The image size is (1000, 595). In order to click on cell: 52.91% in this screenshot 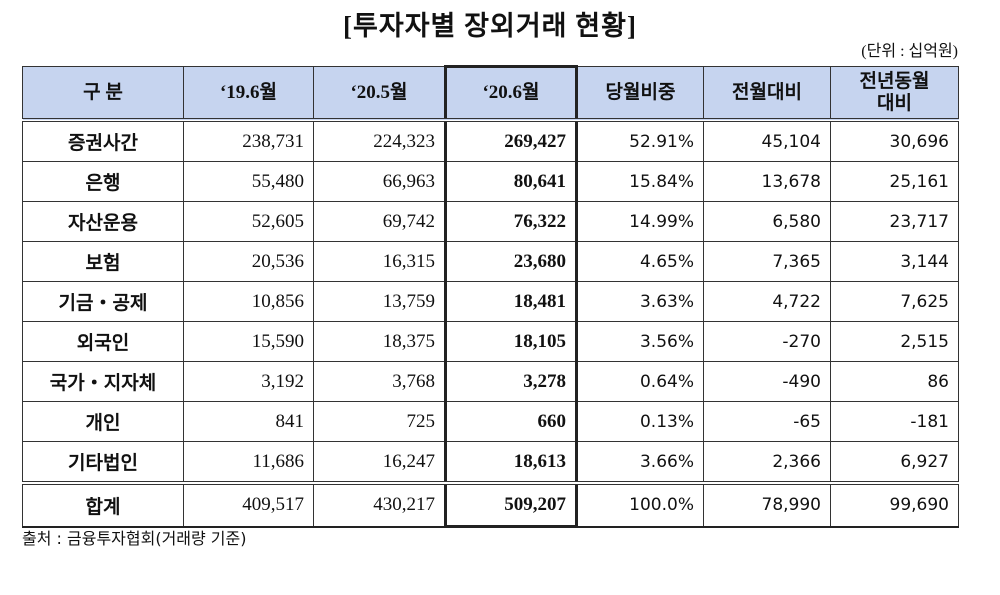, I will do `click(640, 140)`.